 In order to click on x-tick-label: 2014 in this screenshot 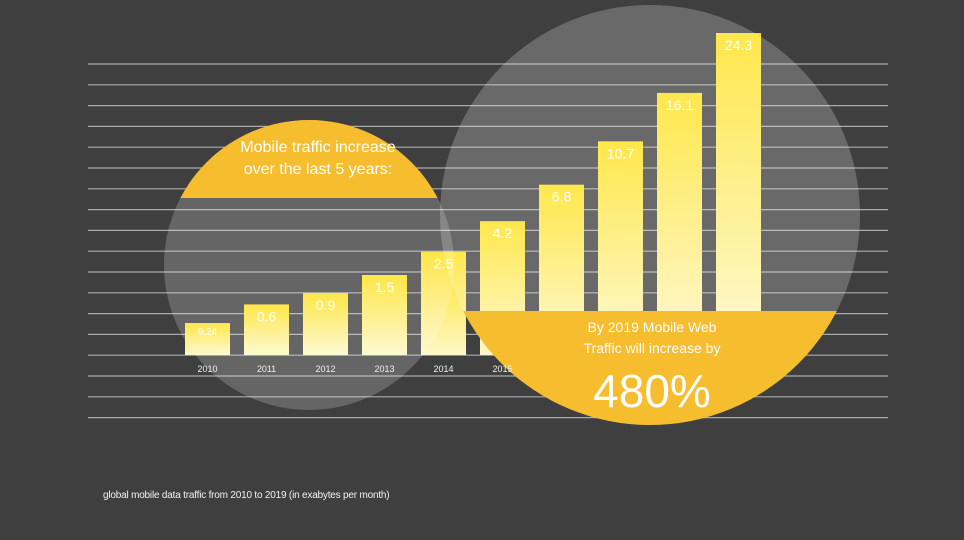, I will do `click(443, 369)`.